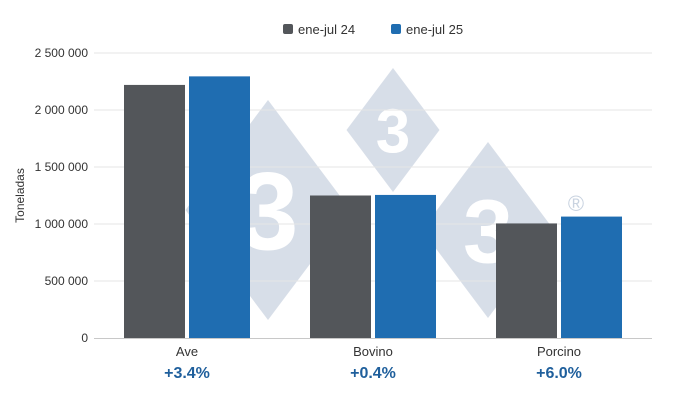  What do you see at coordinates (154, 211) in the screenshot?
I see `bar-ave-series1` at bounding box center [154, 211].